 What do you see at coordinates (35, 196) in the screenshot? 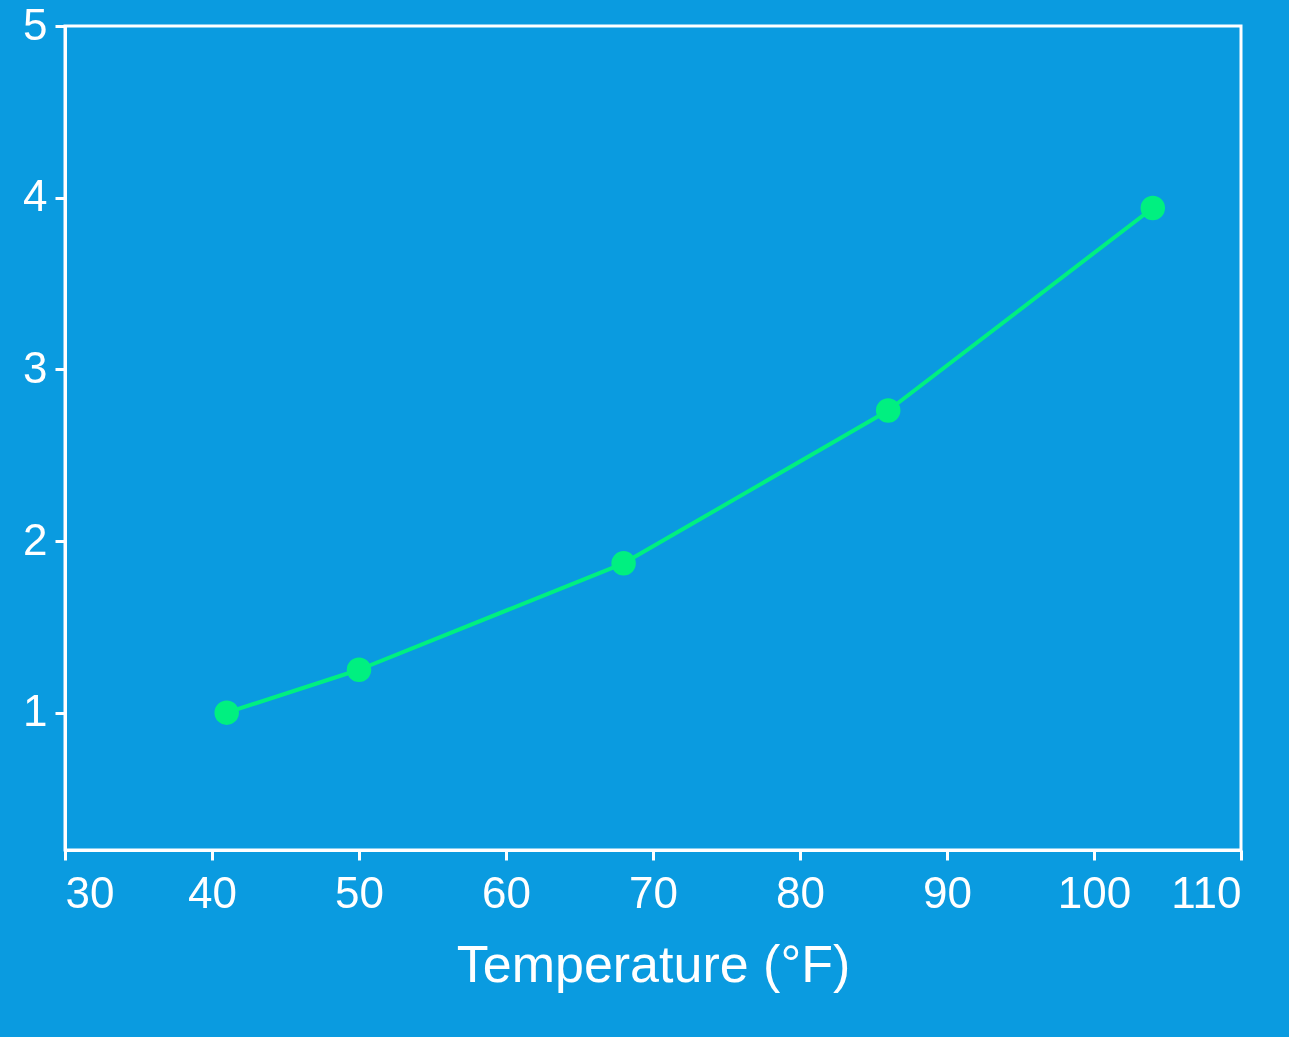
I see `y-tick-label: 4` at bounding box center [35, 196].